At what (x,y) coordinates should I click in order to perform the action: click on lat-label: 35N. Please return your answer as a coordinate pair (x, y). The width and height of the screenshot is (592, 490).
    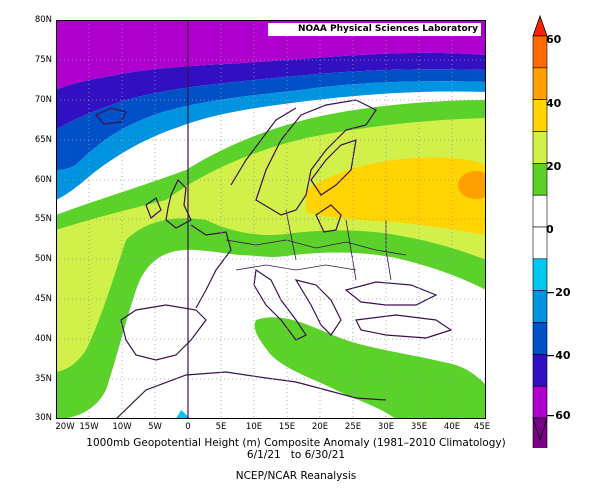
    Looking at the image, I should click on (43, 379).